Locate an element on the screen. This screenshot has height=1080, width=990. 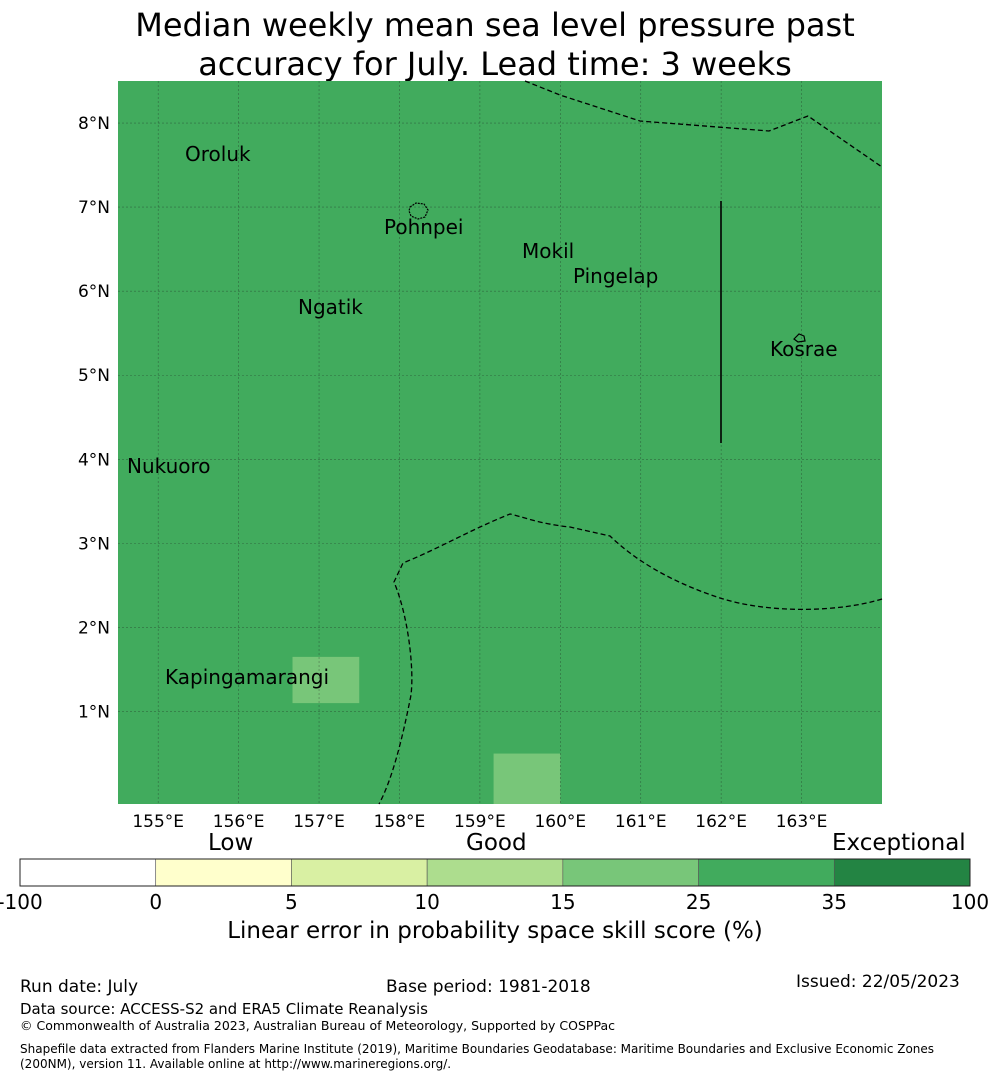
colorbar-tick-label: 25 is located at coordinates (698, 902).